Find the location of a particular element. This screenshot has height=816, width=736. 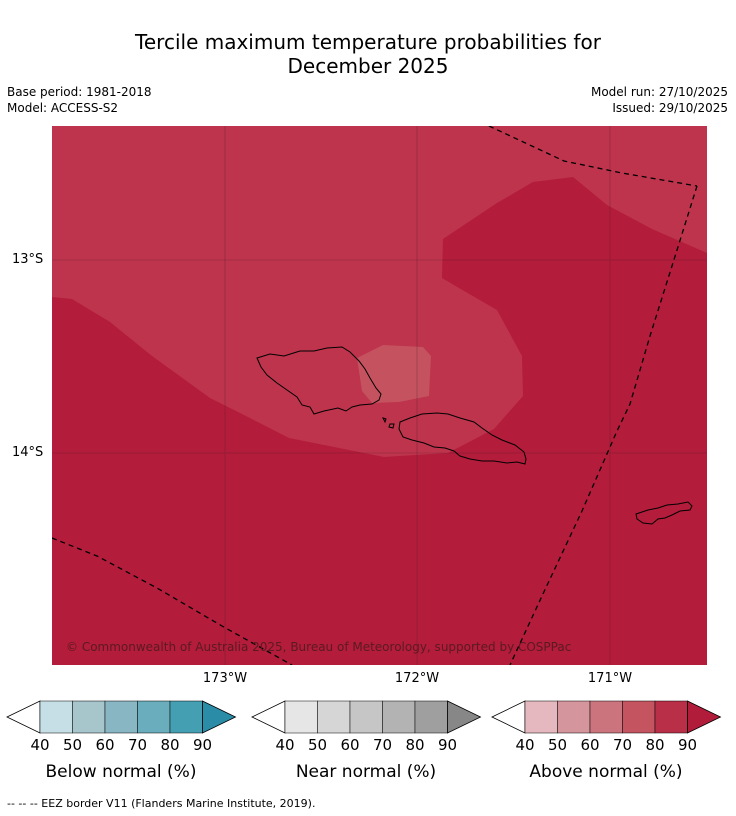

issued-date: Issued: 29/10/2025 is located at coordinates (670, 108).